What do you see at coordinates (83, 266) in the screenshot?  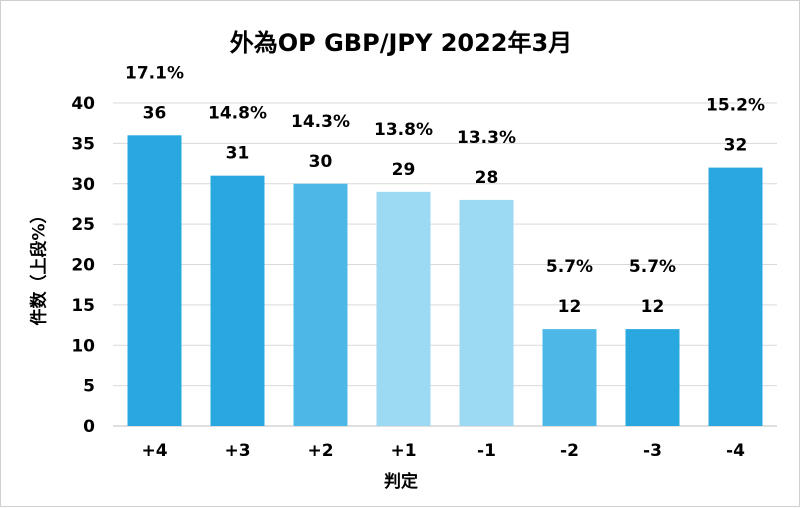 I see `y-tick-label: 20` at bounding box center [83, 266].